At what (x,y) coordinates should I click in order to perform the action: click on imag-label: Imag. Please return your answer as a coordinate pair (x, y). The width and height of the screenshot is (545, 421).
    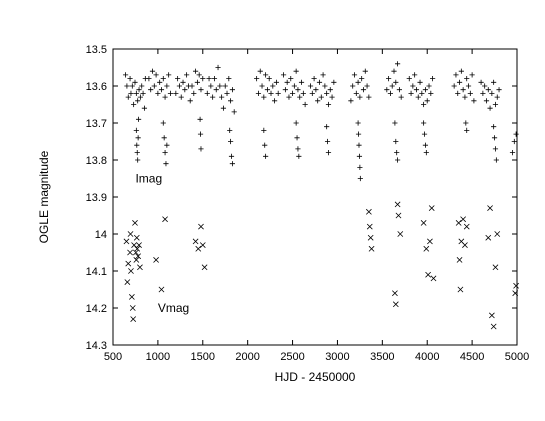
    Looking at the image, I should click on (148, 179).